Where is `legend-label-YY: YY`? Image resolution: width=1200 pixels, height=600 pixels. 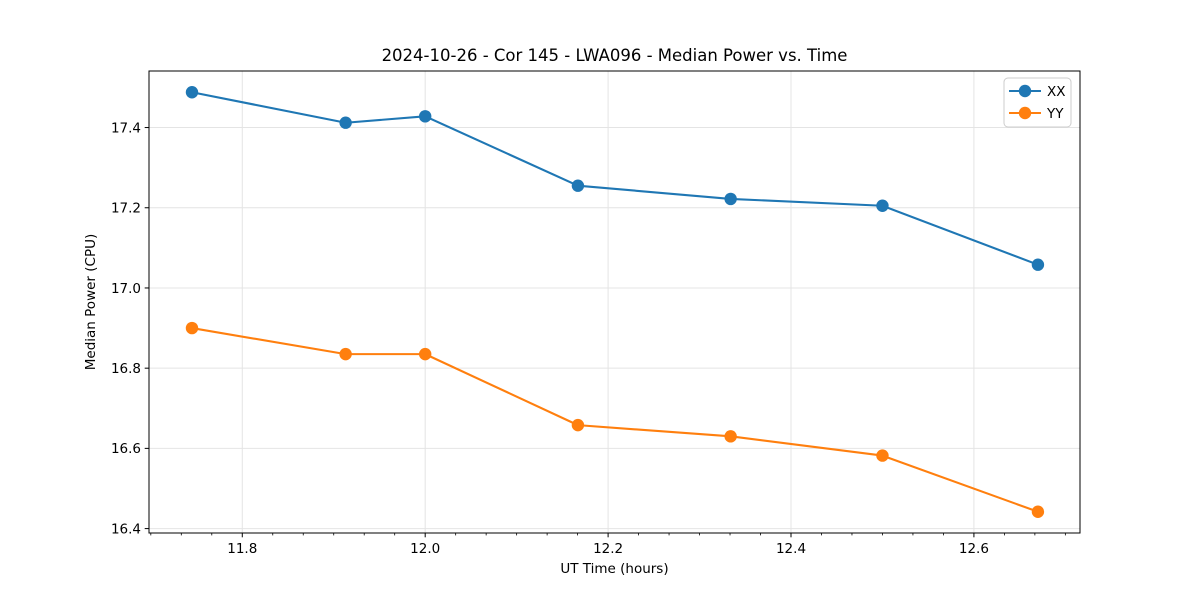 legend-label-YY: YY is located at coordinates (1055, 114).